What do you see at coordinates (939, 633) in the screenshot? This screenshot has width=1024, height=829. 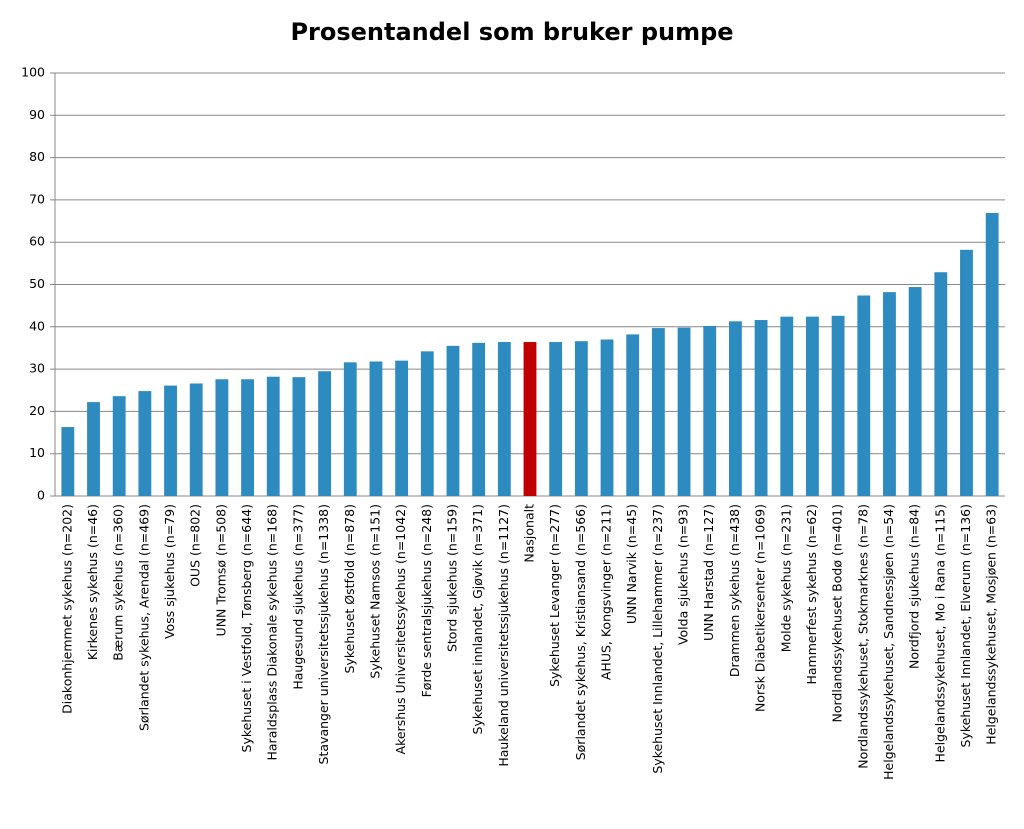 I see `x-tick-label: Helgelandssykehuset, Mo i Rana (n=115)` at bounding box center [939, 633].